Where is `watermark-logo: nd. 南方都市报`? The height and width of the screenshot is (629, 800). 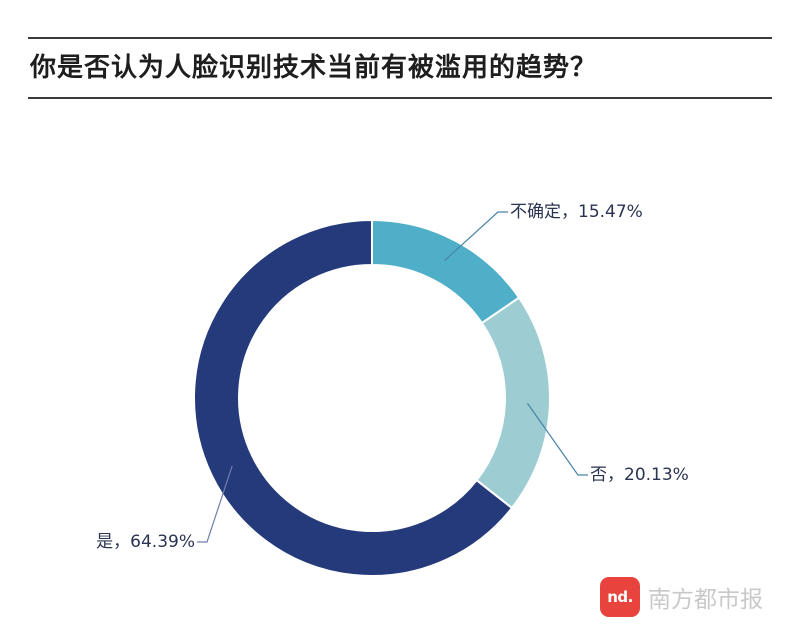
watermark-logo: nd. 南方都市报 is located at coordinates (681, 597).